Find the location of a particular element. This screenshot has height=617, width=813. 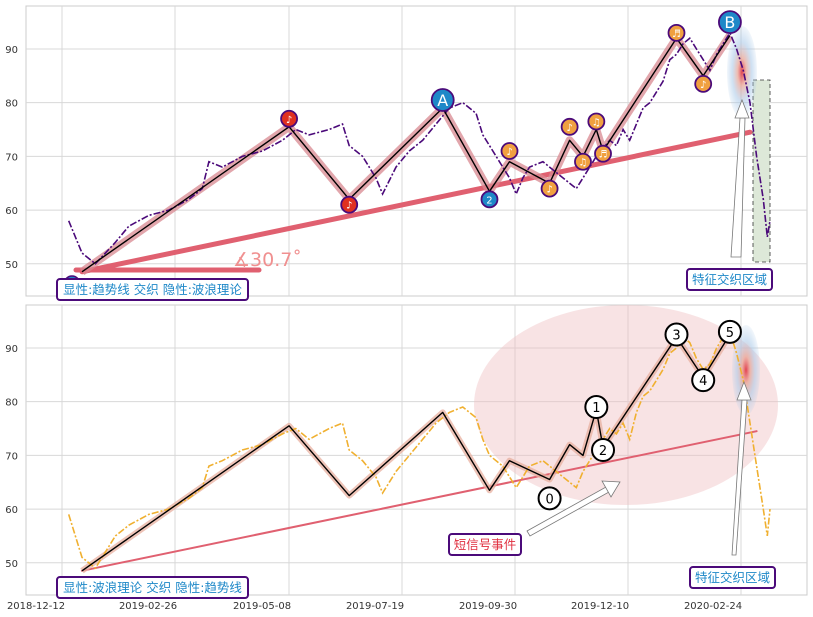

wave-count-label: 0 is located at coordinates (549, 499).